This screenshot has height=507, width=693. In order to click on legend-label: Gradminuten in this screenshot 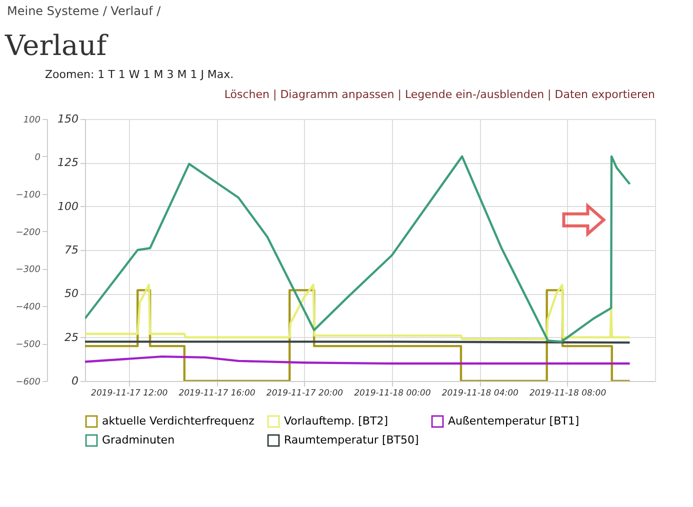, I will do `click(138, 440)`.